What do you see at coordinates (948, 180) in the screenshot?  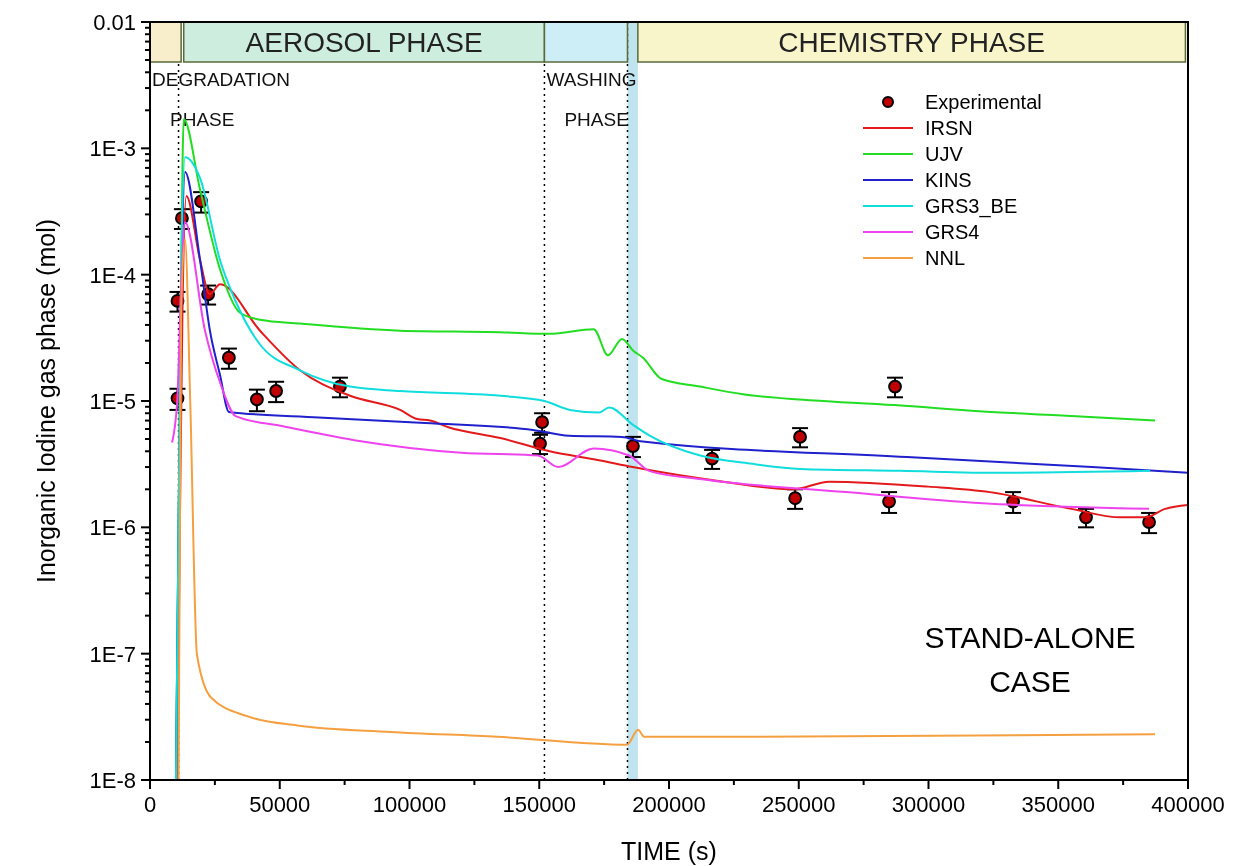 I see `legend-label: KINS` at bounding box center [948, 180].